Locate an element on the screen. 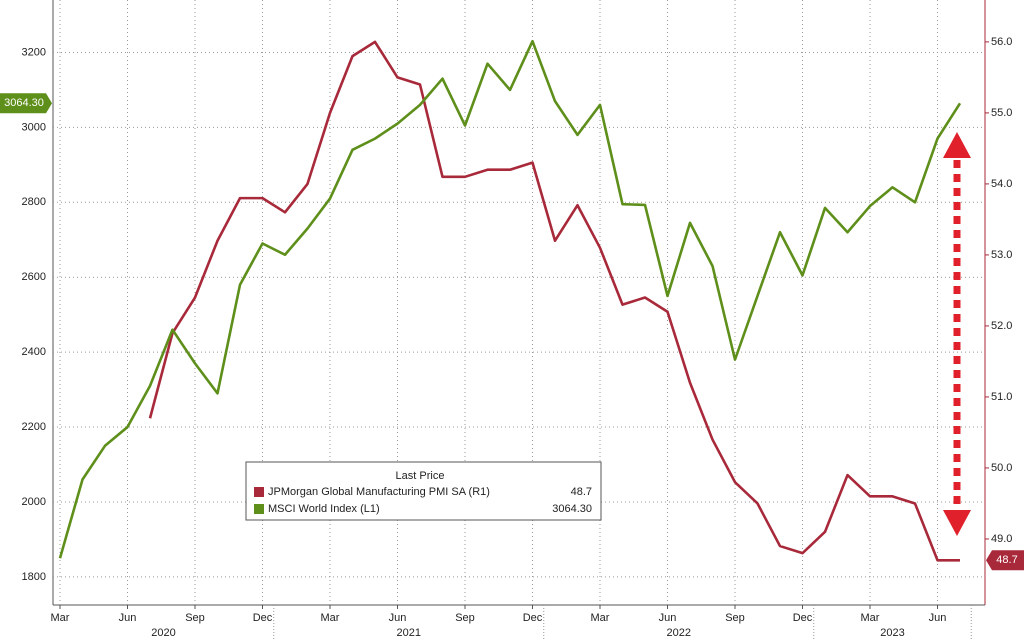 The height and width of the screenshot is (640, 1024). y2-tick-label: 52.0 is located at coordinates (1001, 326).